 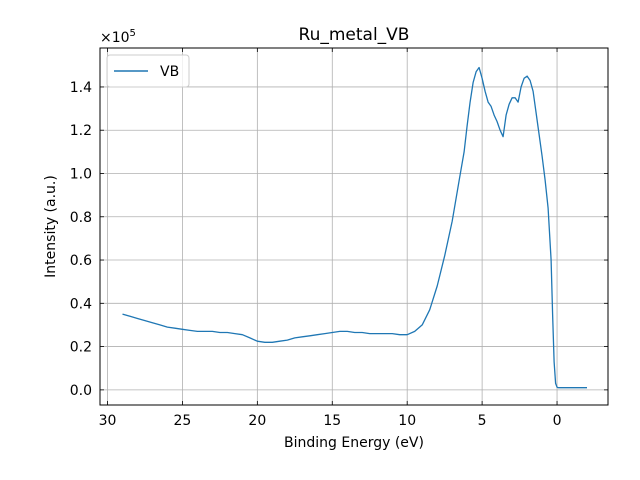 I want to click on chart-title: Ru_metal_VB, so click(x=354, y=35).